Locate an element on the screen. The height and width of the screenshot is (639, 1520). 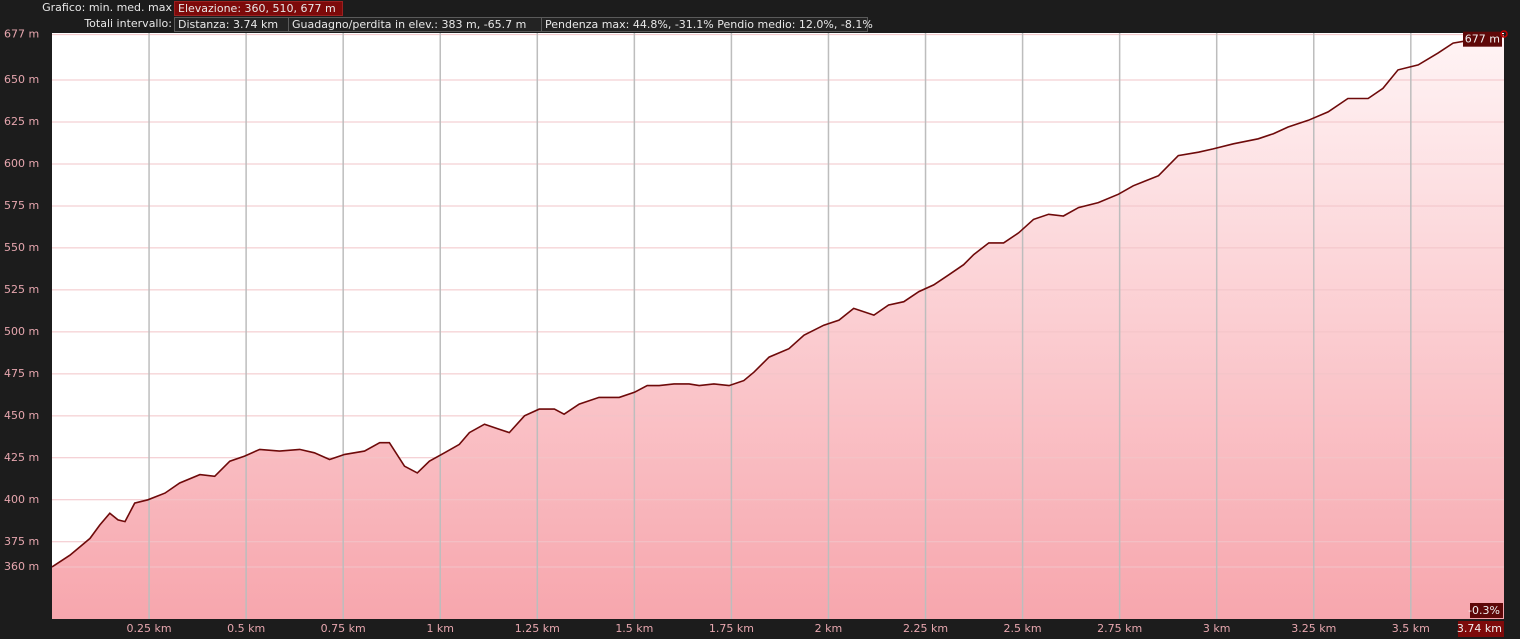
x-tick-label: 2.25 km is located at coordinates (925, 628).